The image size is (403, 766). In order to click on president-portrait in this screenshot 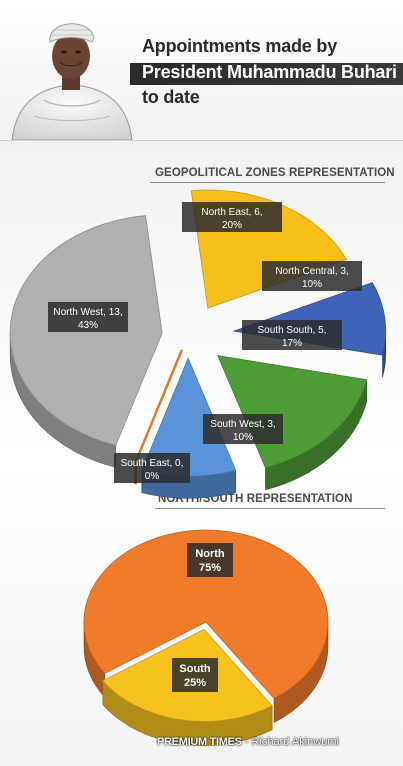, I will do `click(72, 81)`.